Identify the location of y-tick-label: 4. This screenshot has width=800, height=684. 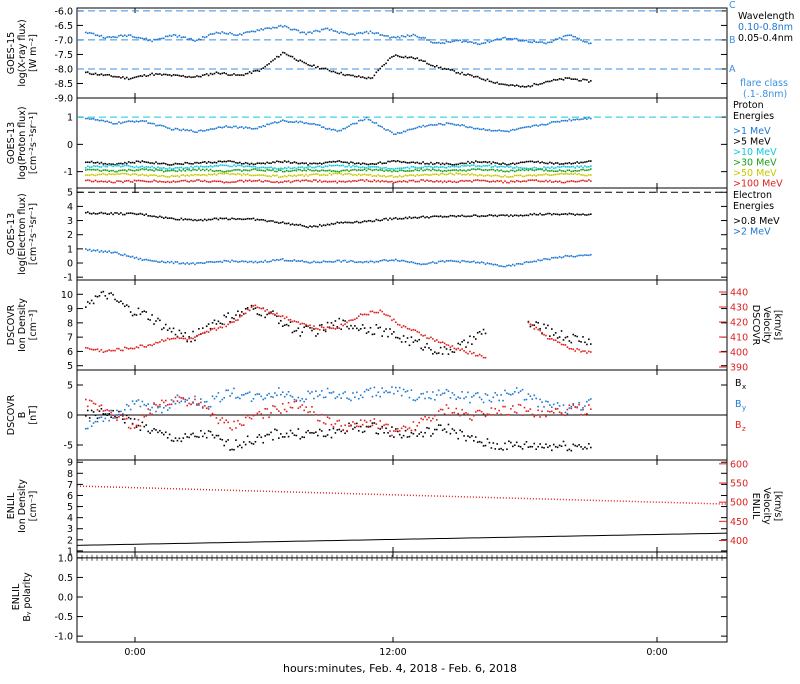
(70, 207).